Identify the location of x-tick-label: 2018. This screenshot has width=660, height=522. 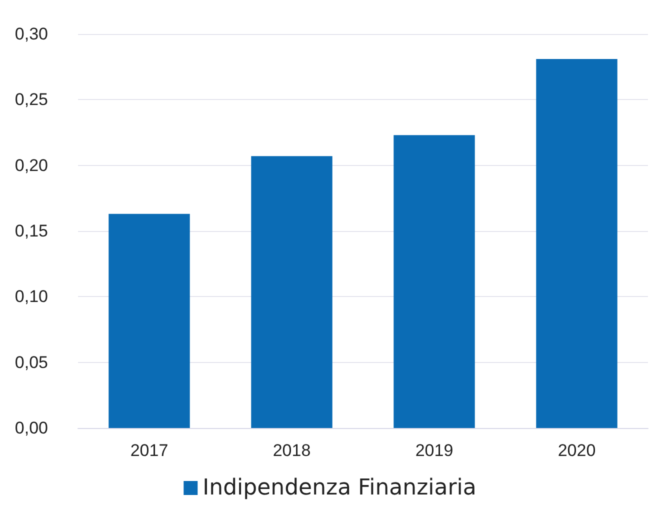
(291, 450).